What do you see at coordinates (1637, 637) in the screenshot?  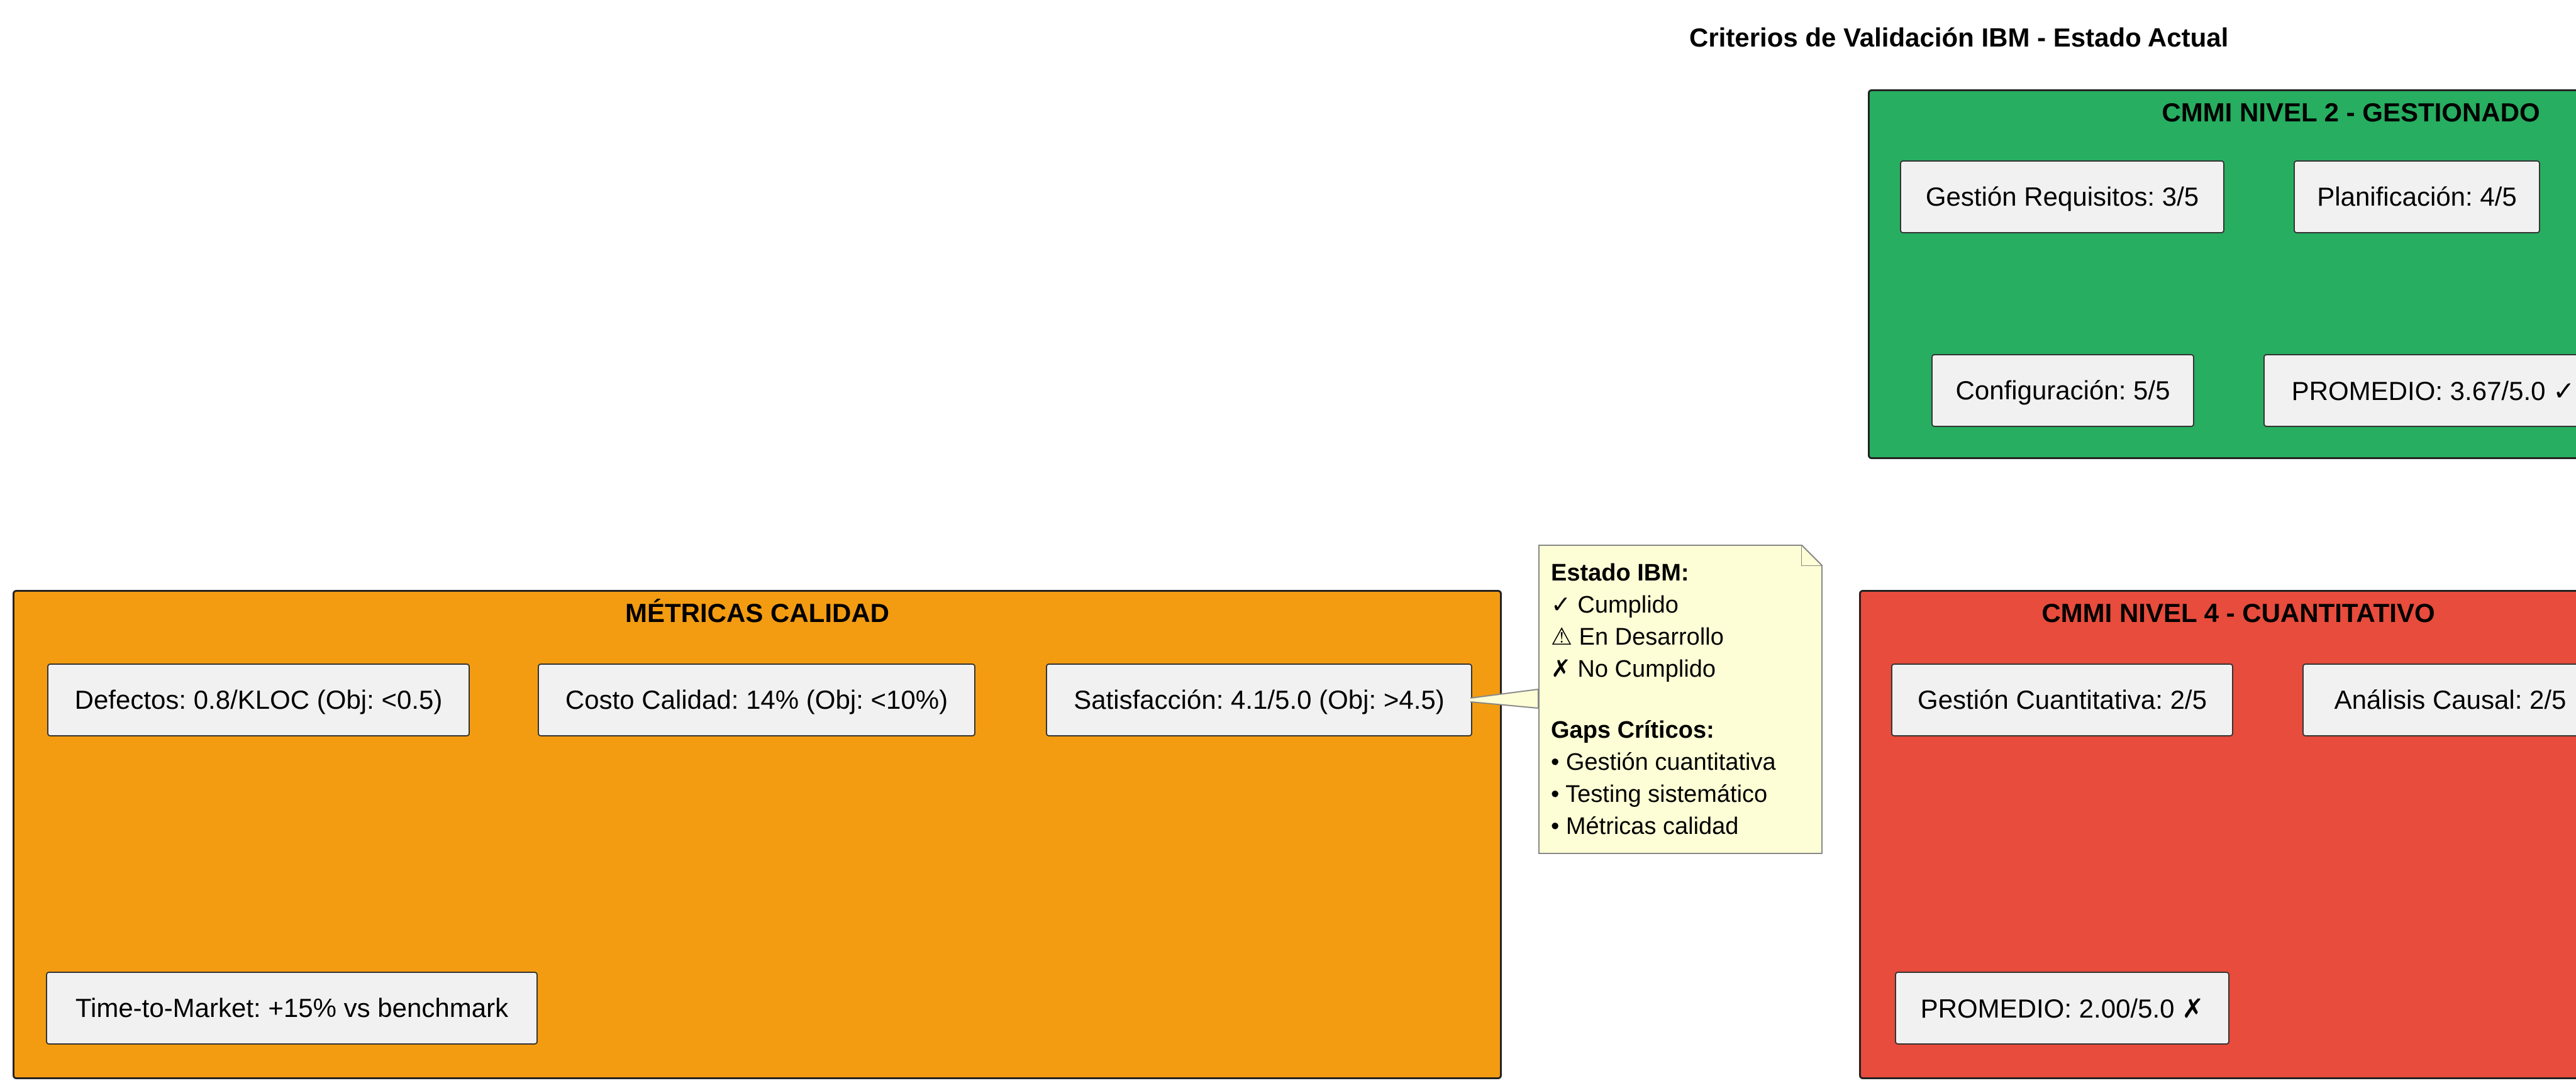 I see `note-estado-en-desarrollo: ⚠ En Desarrollo` at bounding box center [1637, 637].